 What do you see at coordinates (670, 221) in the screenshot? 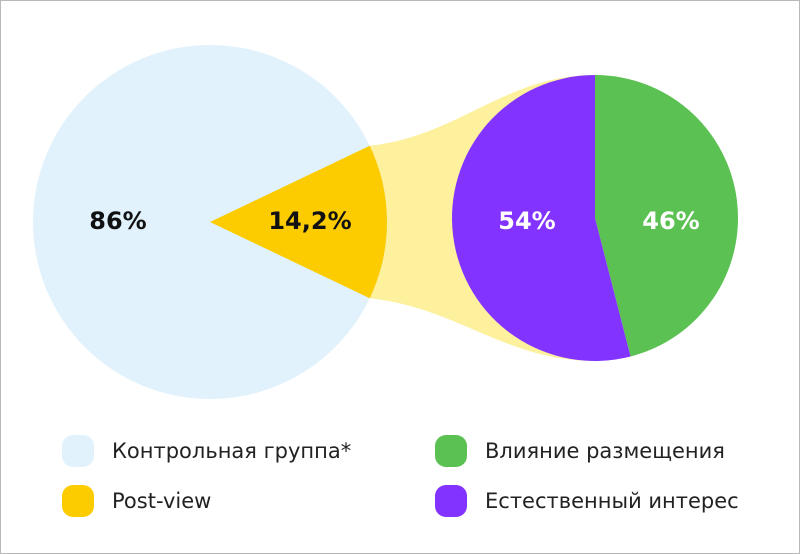
I see `data-label-placement-impact: 46%` at bounding box center [670, 221].